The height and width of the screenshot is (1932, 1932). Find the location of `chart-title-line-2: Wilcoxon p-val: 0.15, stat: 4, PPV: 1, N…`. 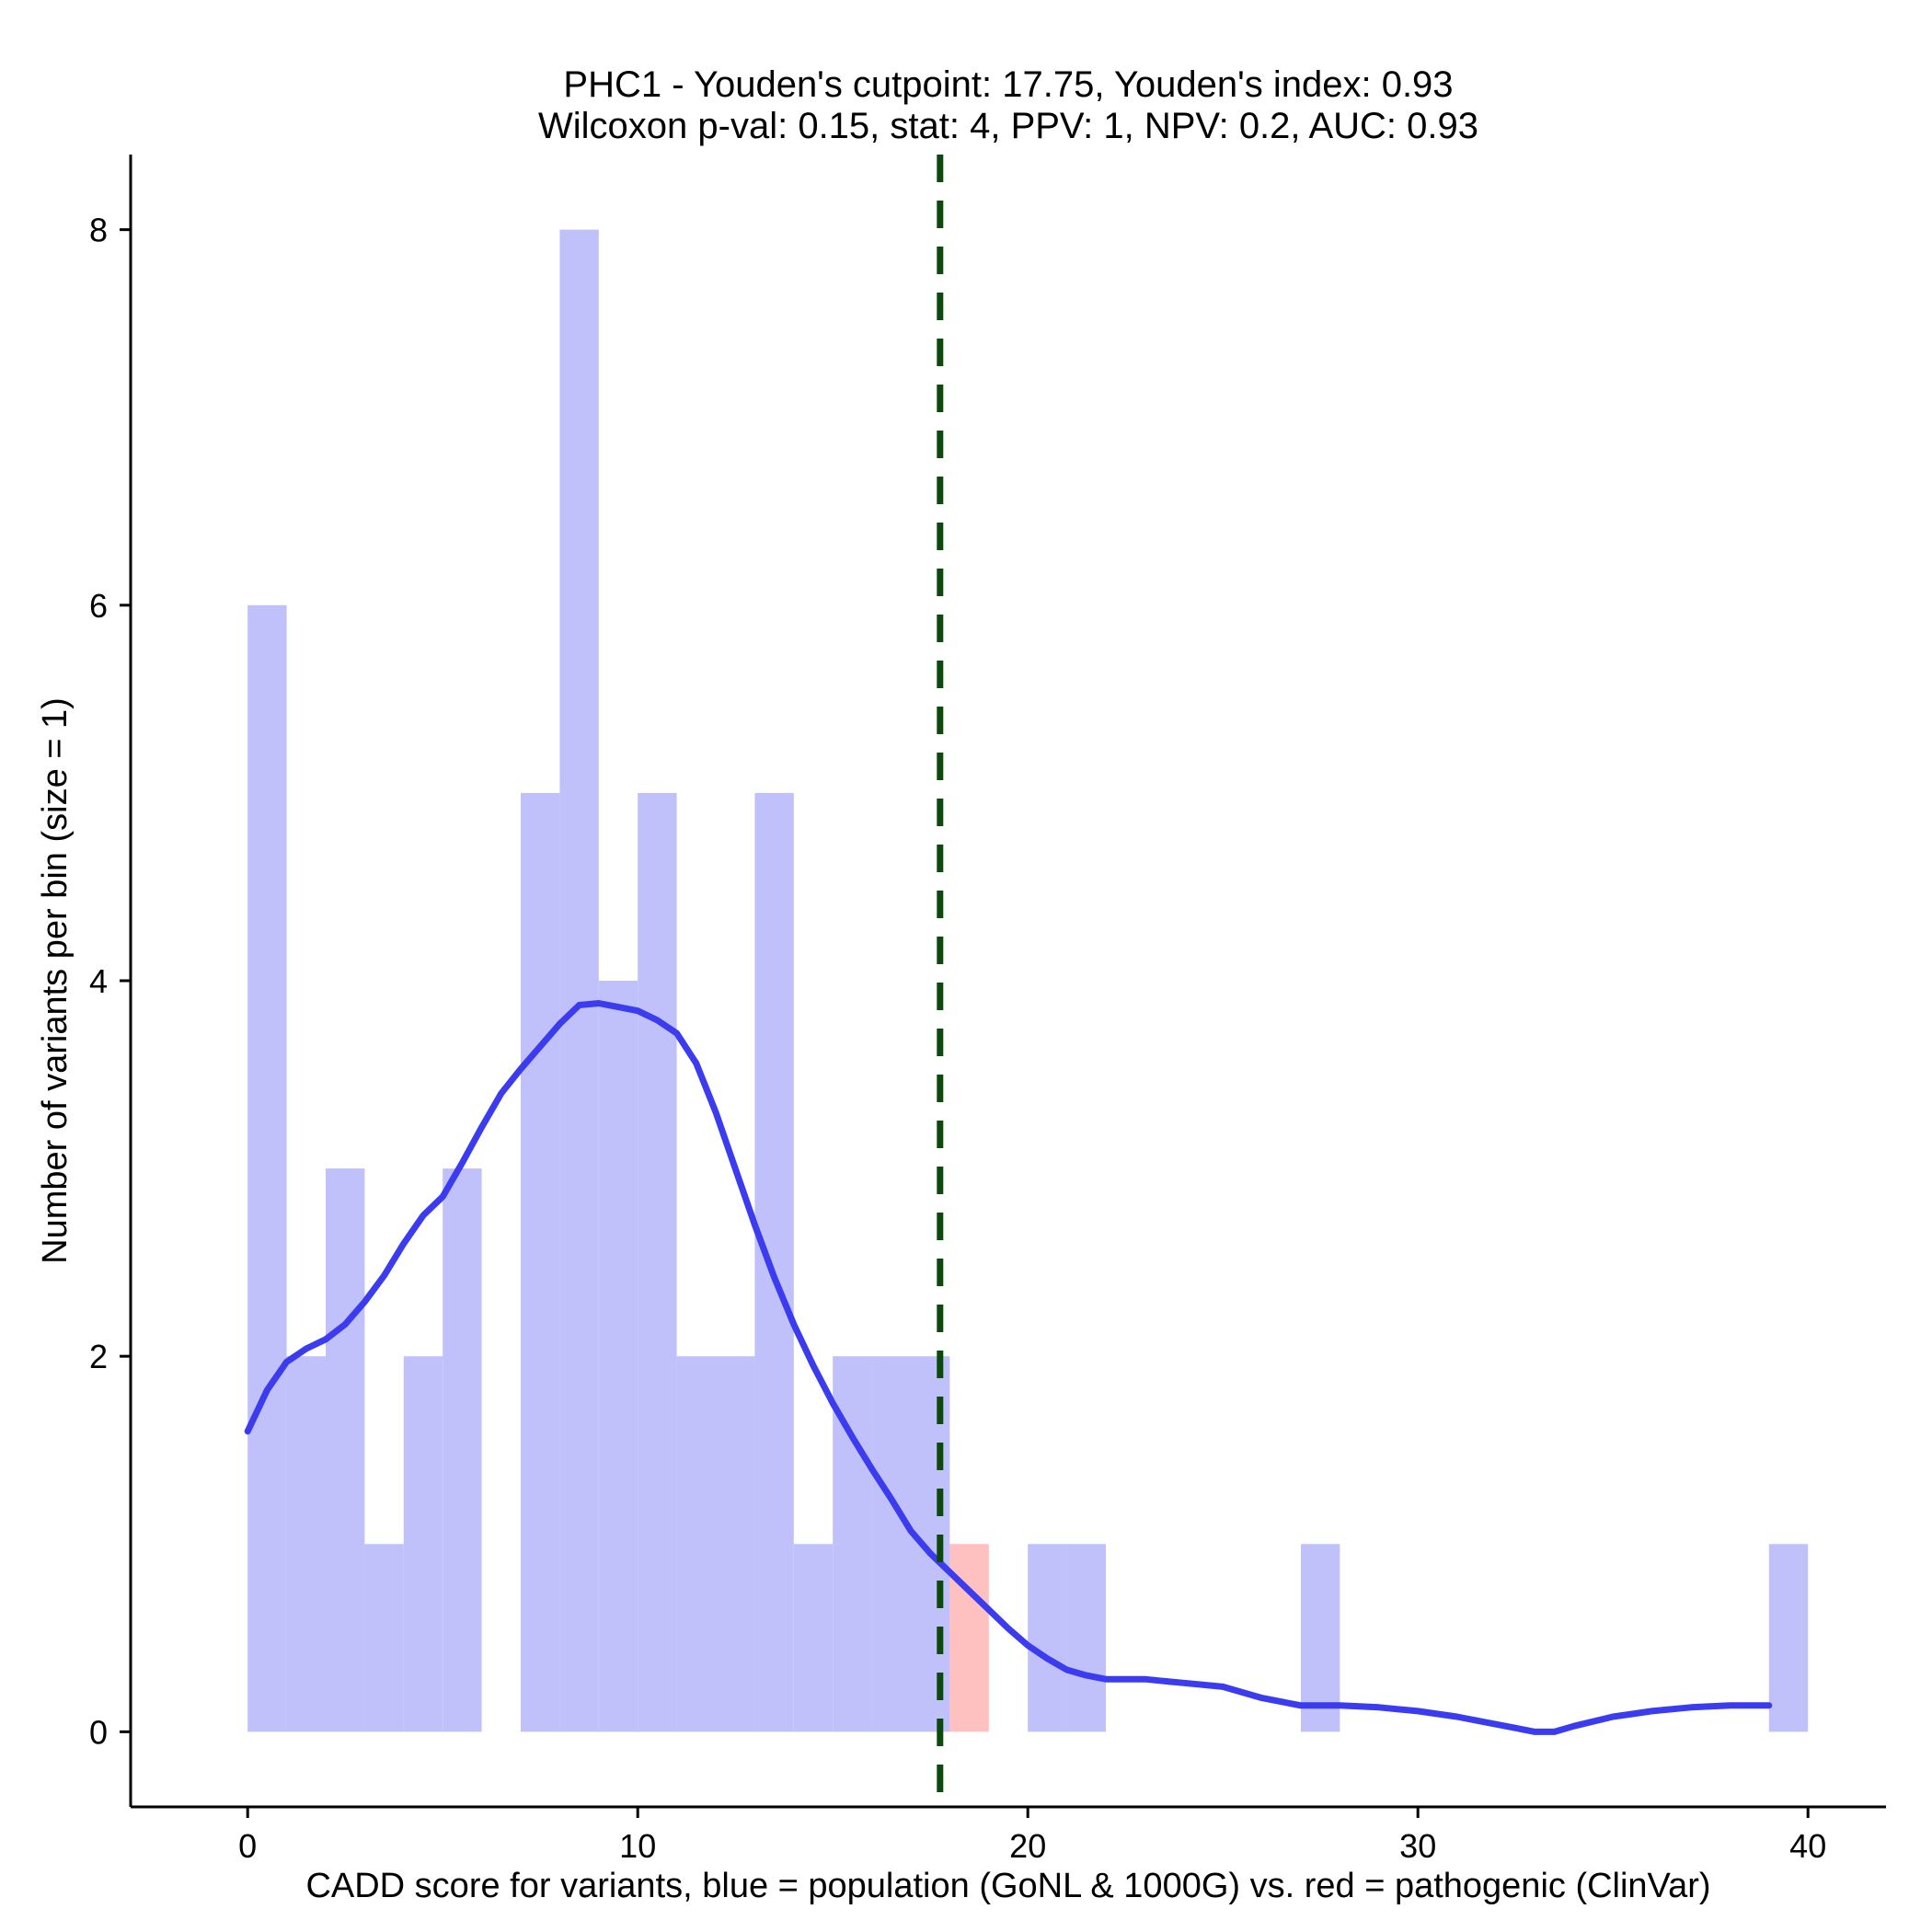

chart-title-line-2: Wilcoxon p-val: 0.15, stat: 4, PPV: 1, N… is located at coordinates (1008, 126).